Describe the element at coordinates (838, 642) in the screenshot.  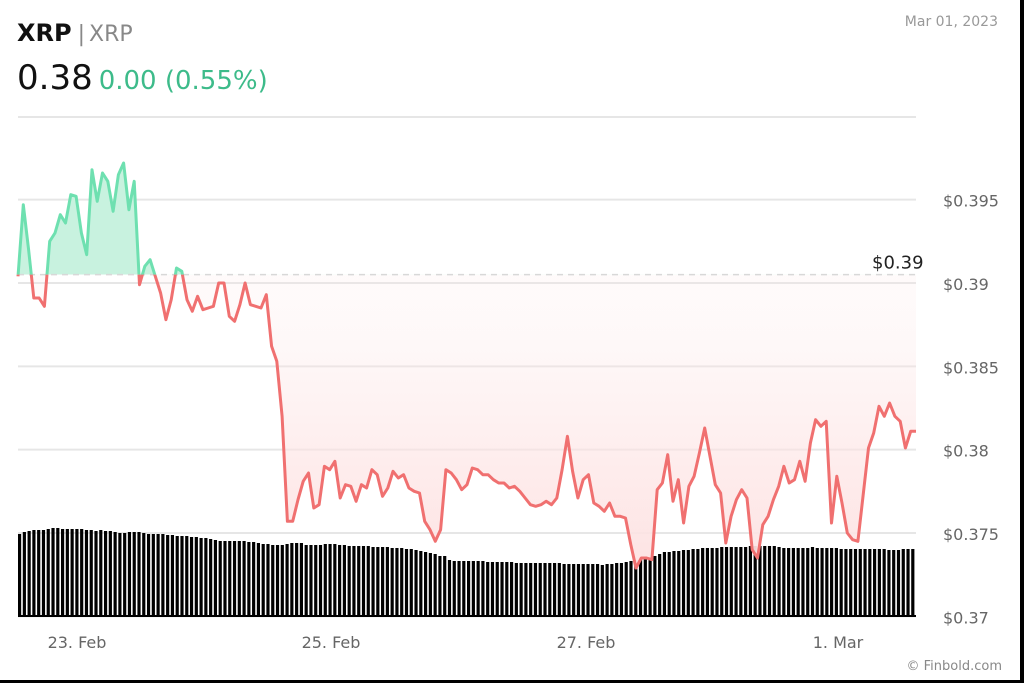
I see `x-axis-label: 1. Mar` at that location.